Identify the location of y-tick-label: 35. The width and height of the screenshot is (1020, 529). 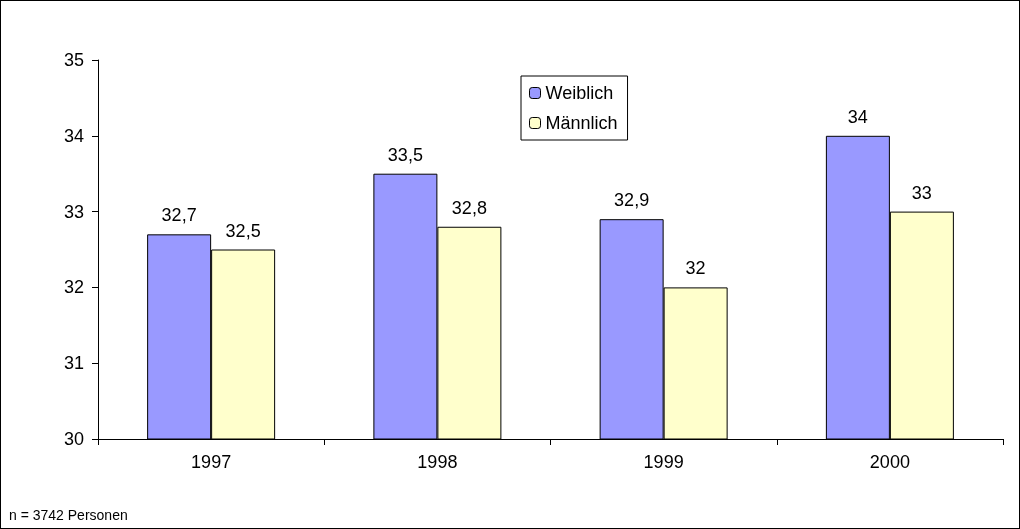
(73, 60).